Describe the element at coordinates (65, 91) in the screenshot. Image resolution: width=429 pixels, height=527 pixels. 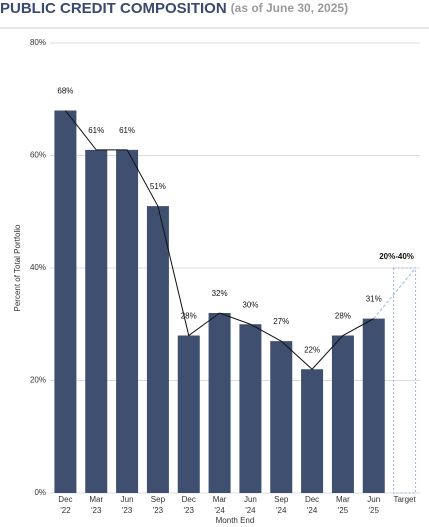
I see `value-label: 68%` at that location.